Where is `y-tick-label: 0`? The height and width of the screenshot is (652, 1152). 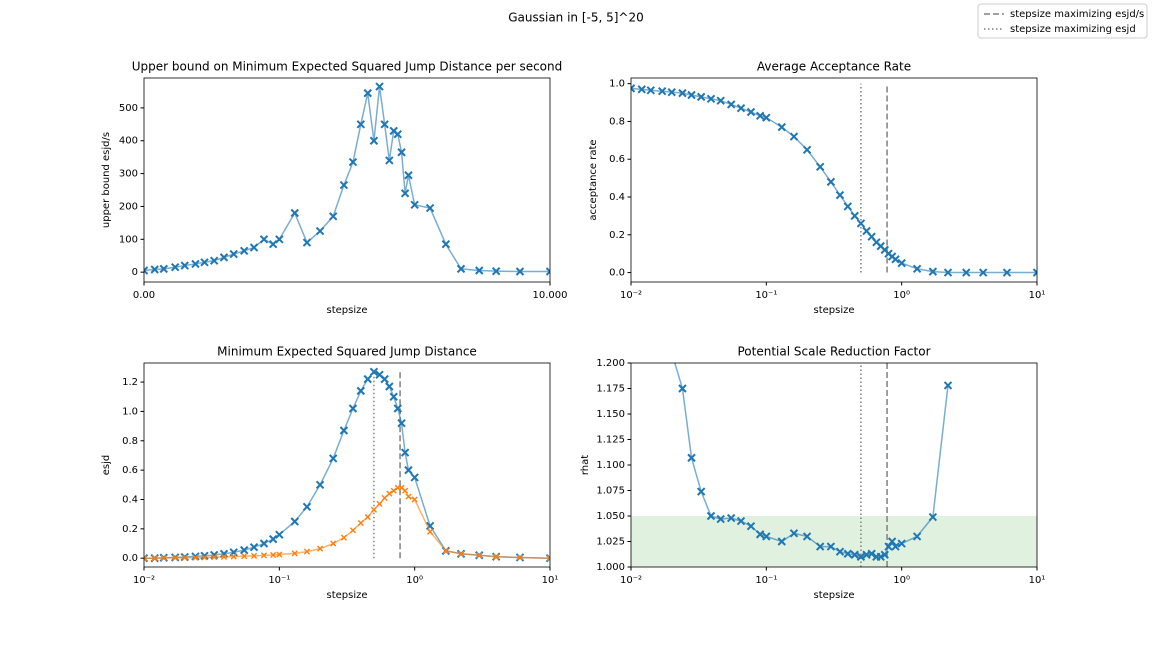
y-tick-label: 0 is located at coordinates (135, 272).